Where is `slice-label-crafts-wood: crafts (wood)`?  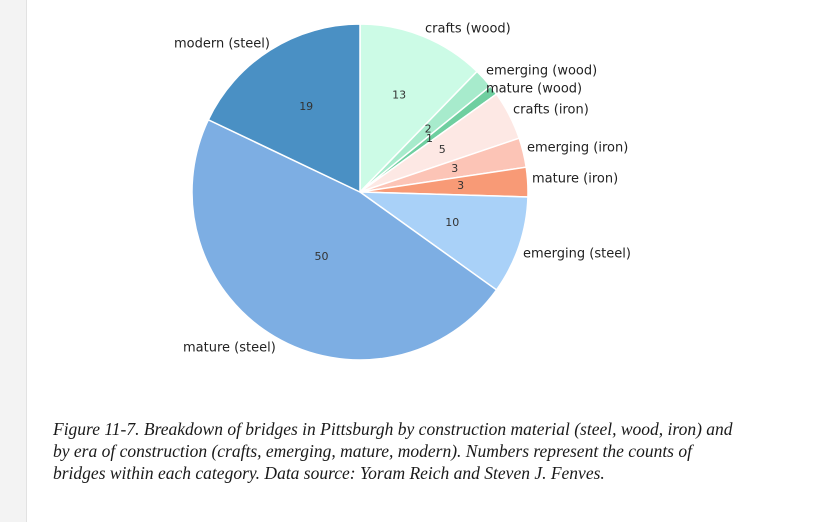
slice-label-crafts-wood: crafts (wood) is located at coordinates (468, 29).